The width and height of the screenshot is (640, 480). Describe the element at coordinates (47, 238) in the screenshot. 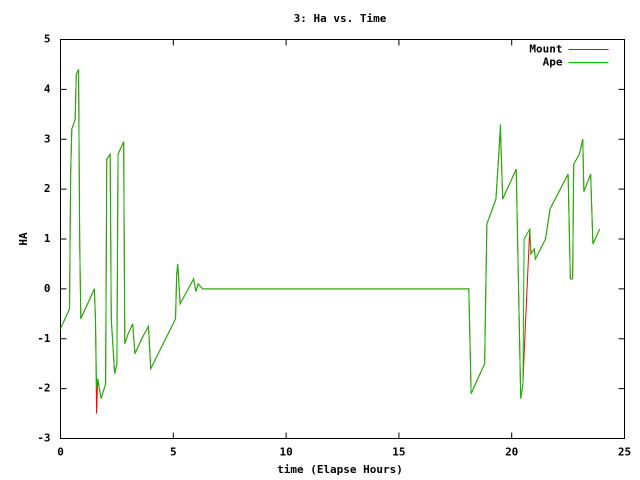

I see `y-tick-label: 1` at that location.